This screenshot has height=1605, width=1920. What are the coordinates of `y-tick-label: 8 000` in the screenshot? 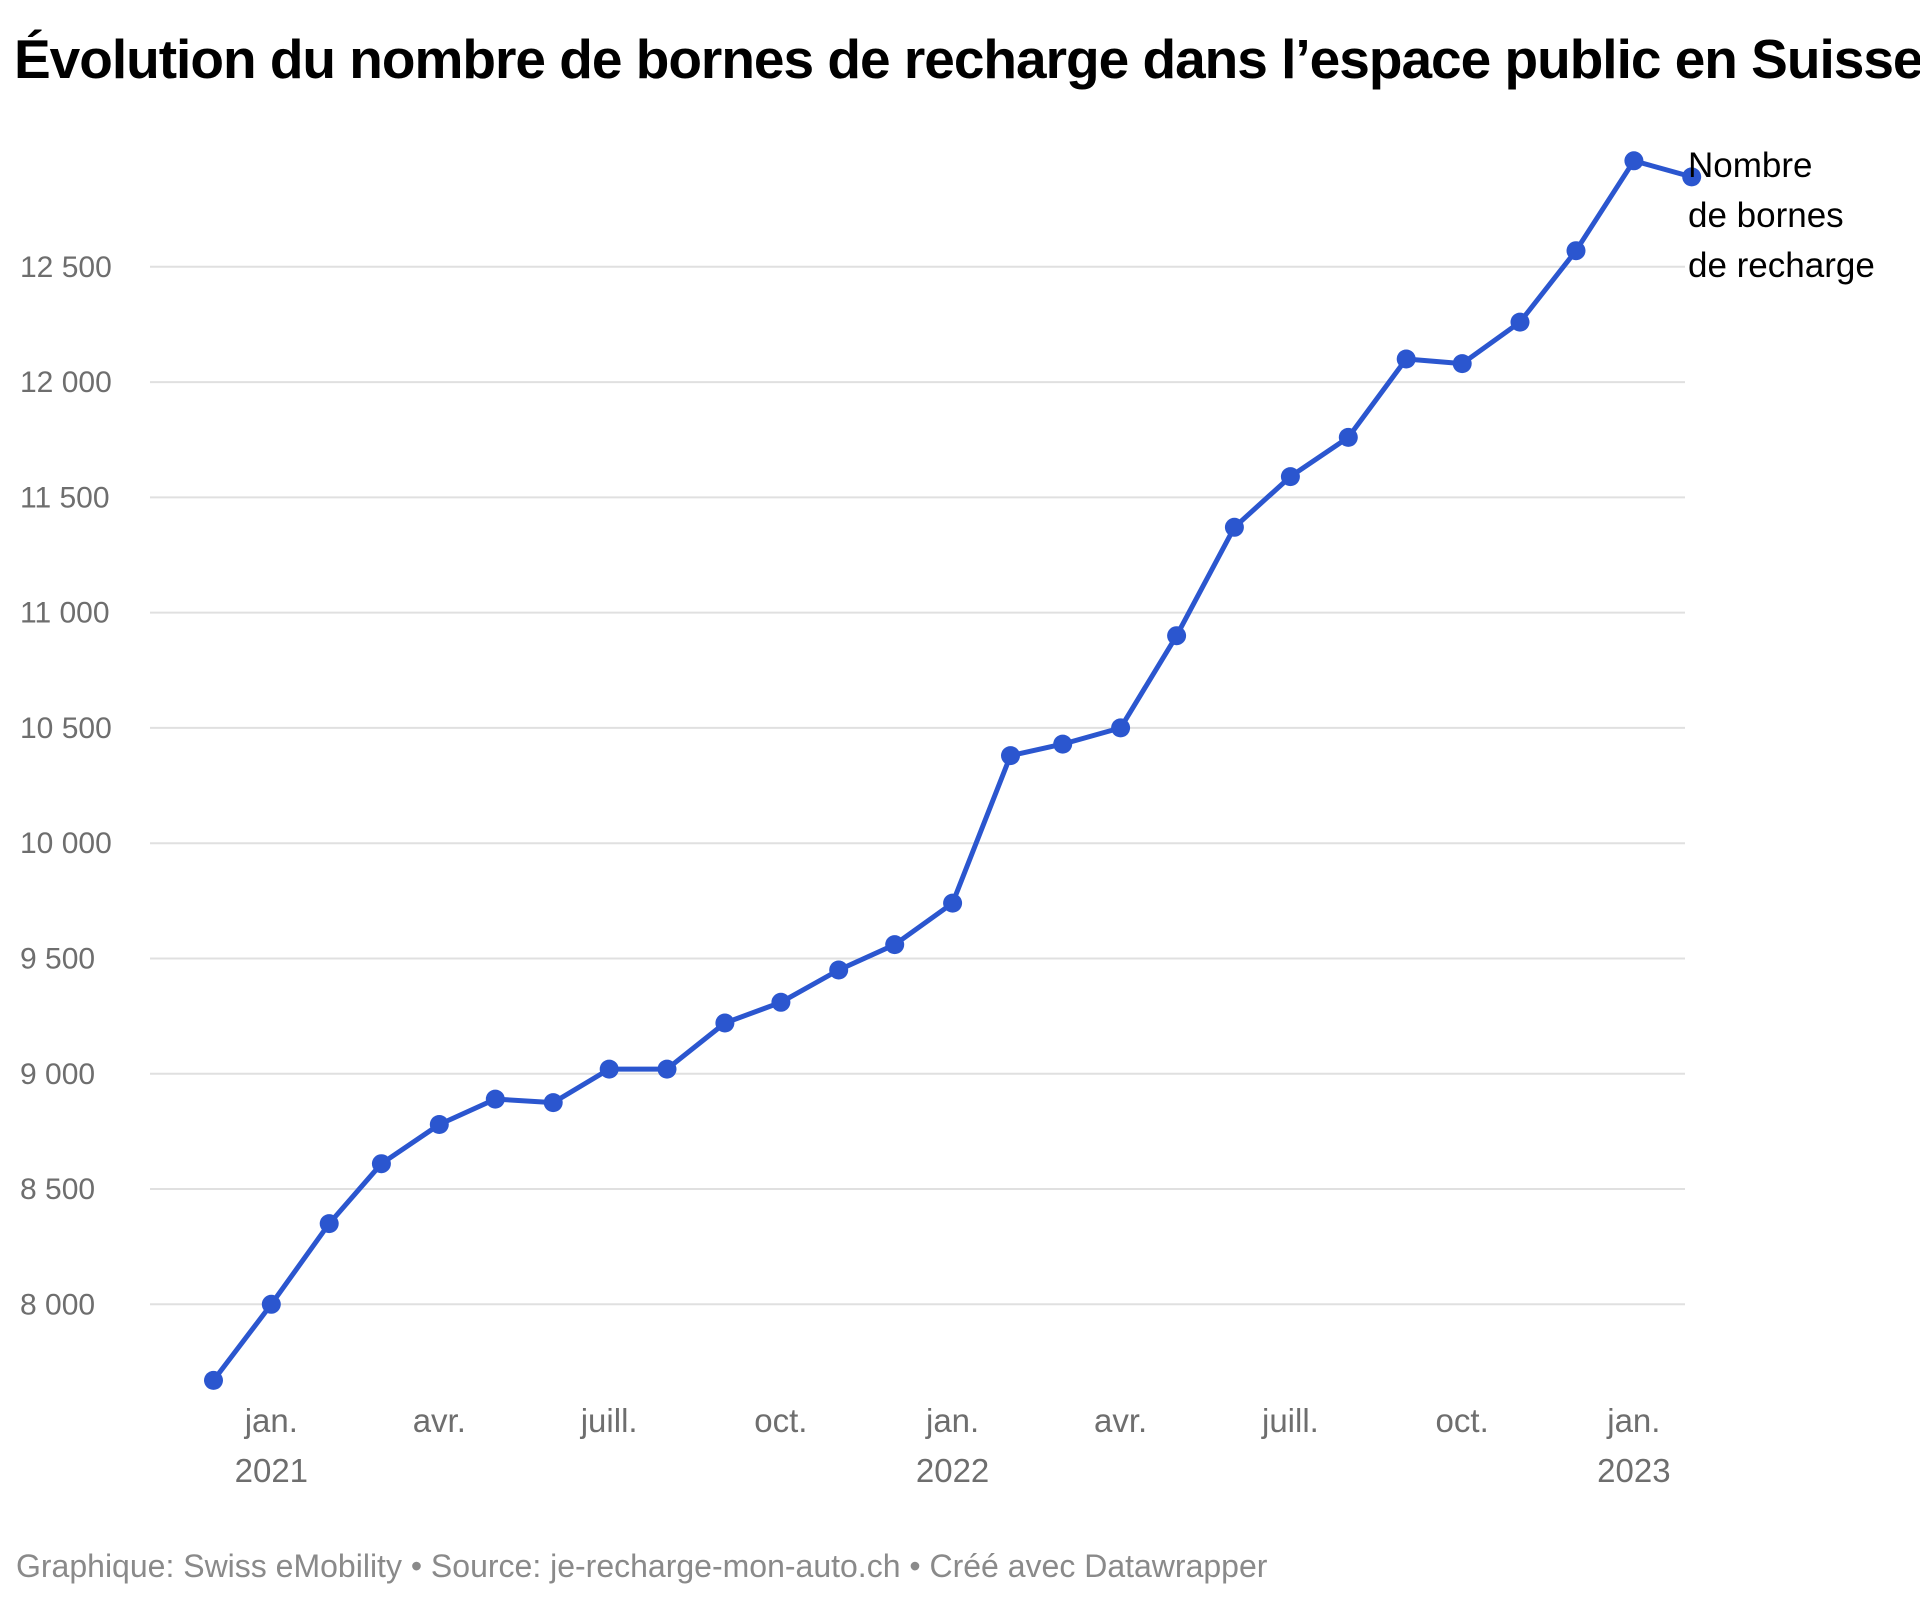 It's located at (57, 1304).